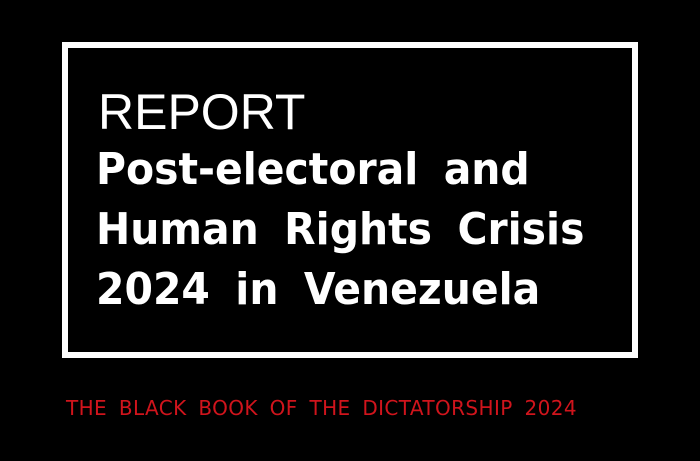 The height and width of the screenshot is (461, 700). I want to click on title-line: Post-electoral and, so click(313, 169).